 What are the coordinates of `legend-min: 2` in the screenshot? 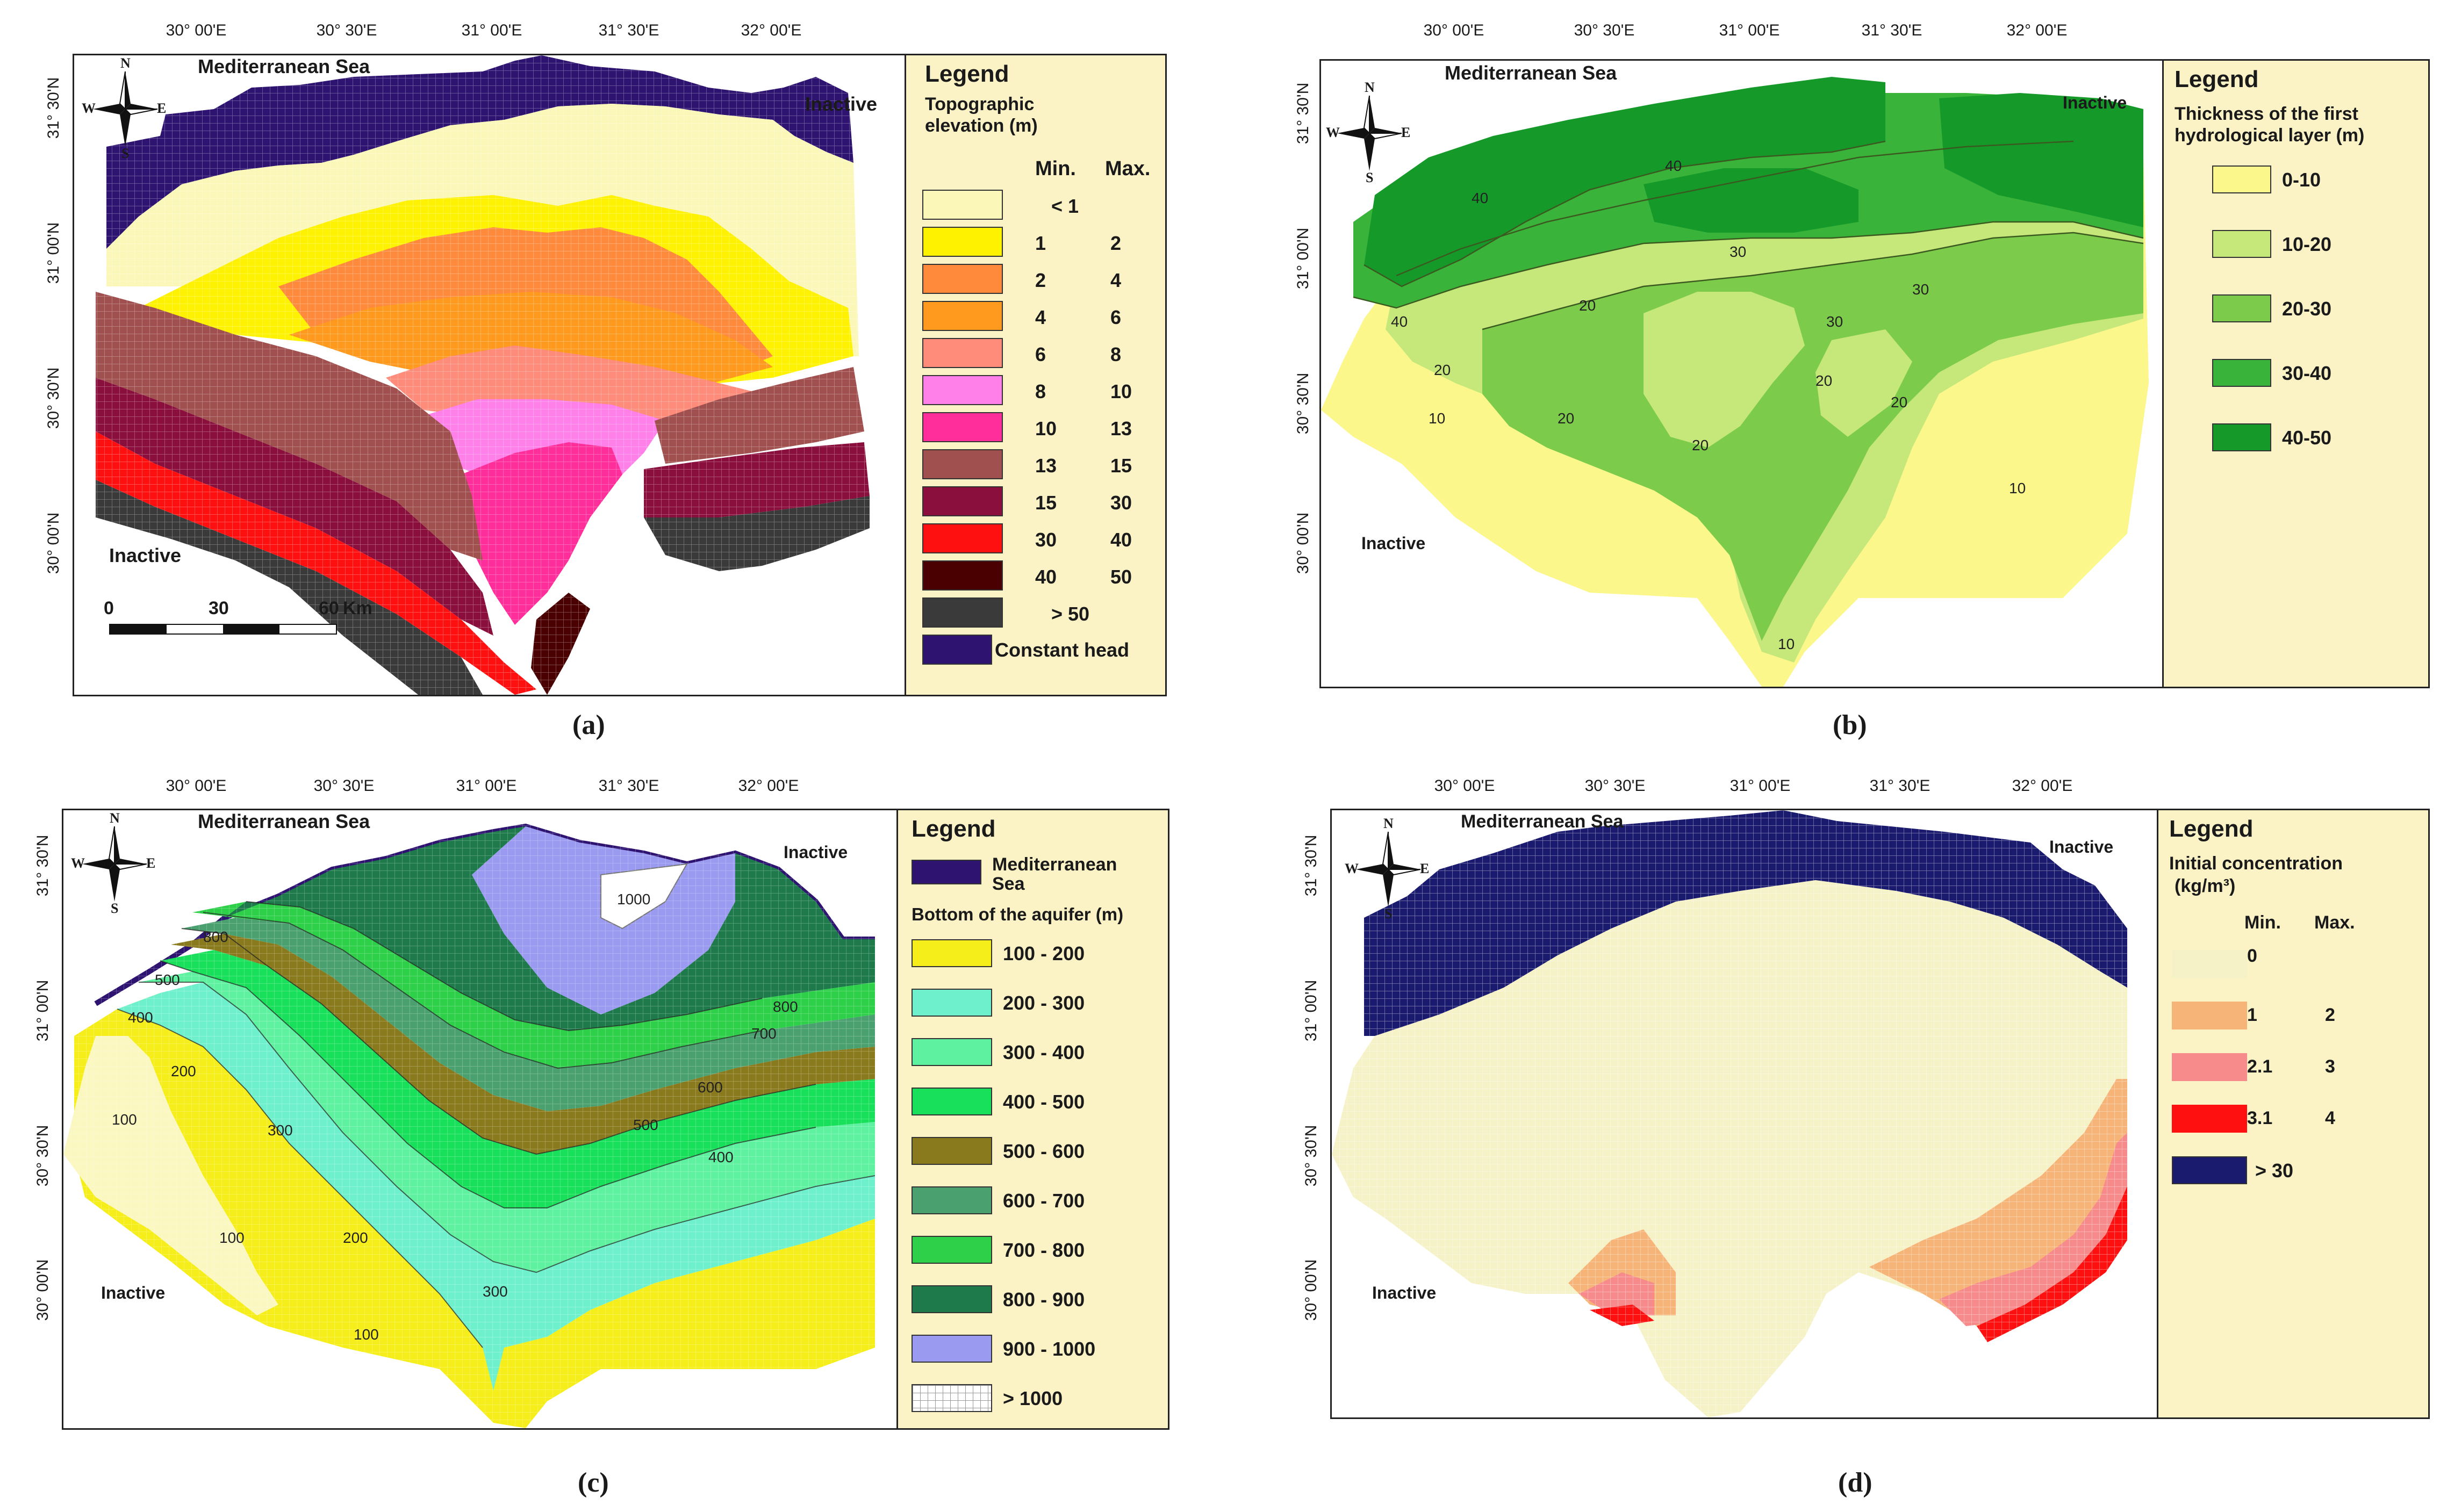 It's located at (1040, 280).